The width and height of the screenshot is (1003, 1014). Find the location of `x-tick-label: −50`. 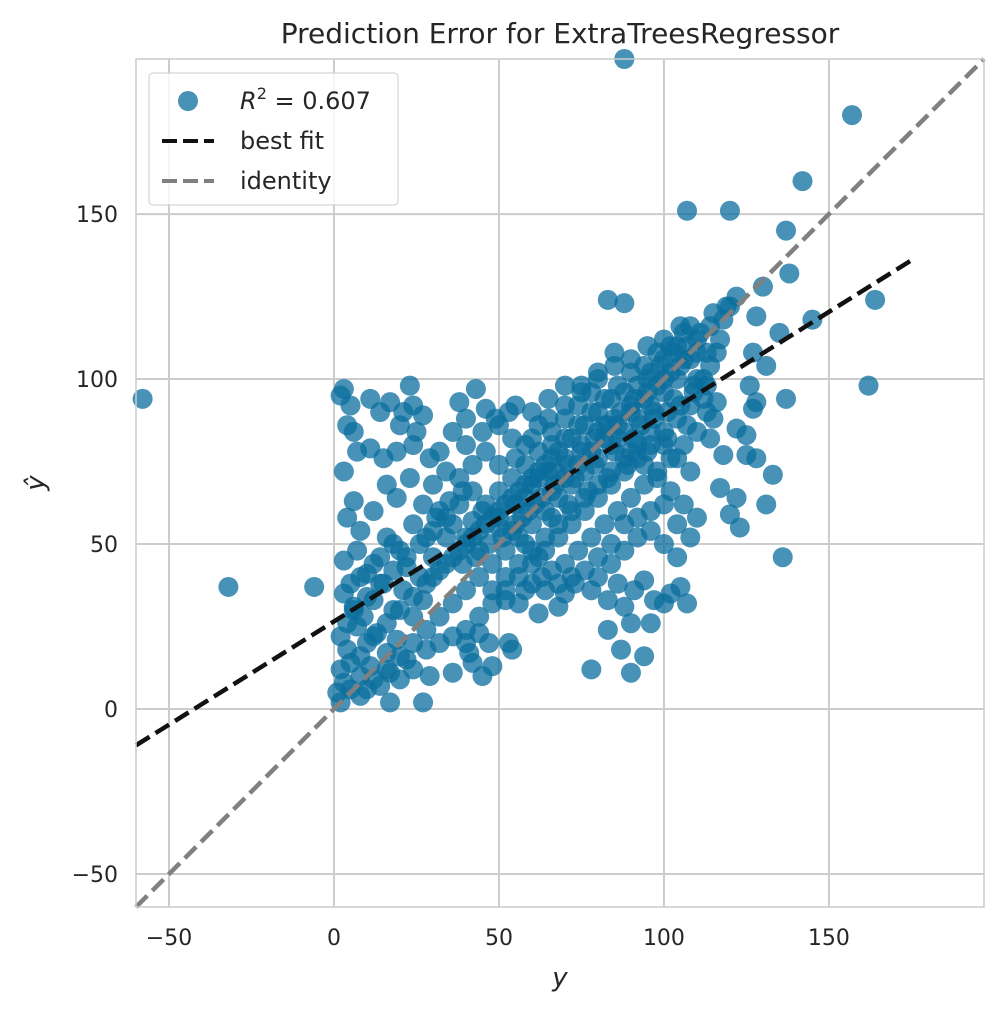

x-tick-label: −50 is located at coordinates (169, 938).